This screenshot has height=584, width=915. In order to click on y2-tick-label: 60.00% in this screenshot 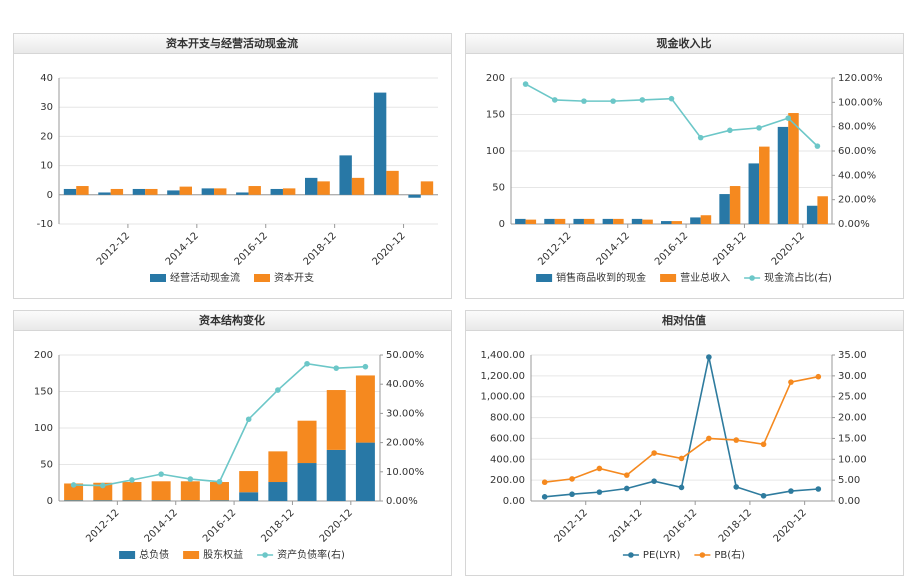, I will do `click(857, 151)`.